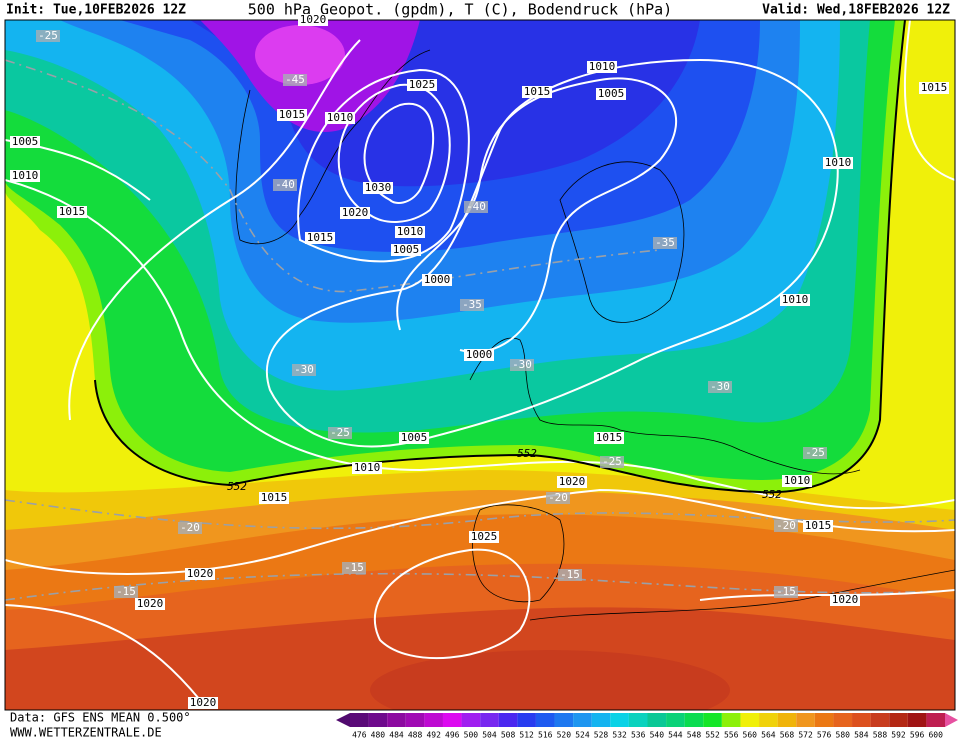  What do you see at coordinates (787, 735) in the screenshot?
I see `scale-label: 568` at bounding box center [787, 735].